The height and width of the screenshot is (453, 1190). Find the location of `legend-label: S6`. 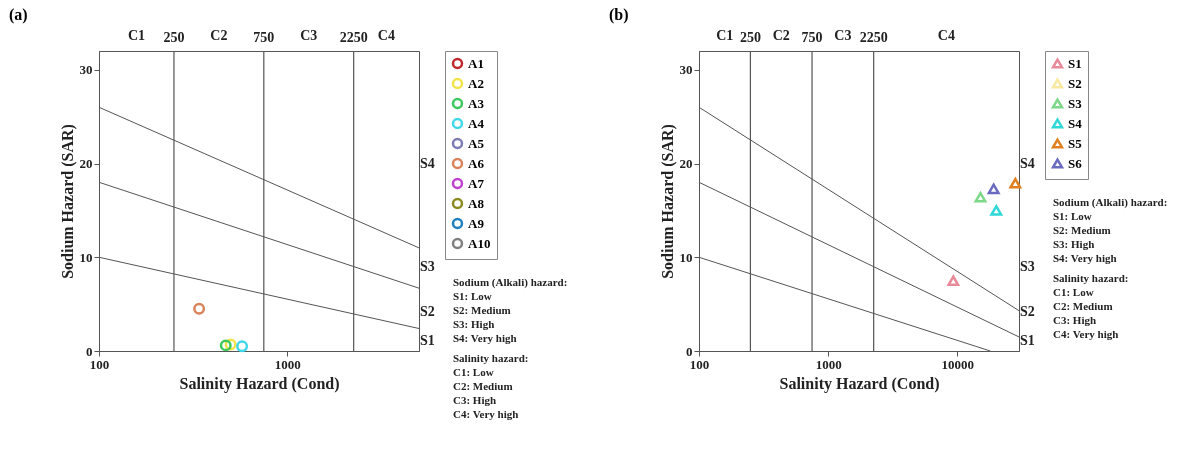

legend-label: S6 is located at coordinates (1075, 163).